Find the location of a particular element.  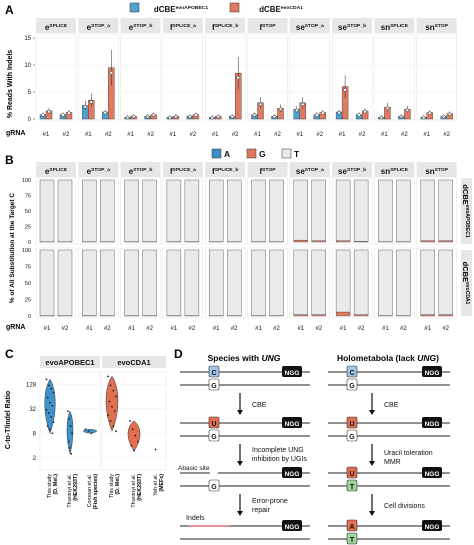

panel-label-c: C is located at coordinates (9, 354).